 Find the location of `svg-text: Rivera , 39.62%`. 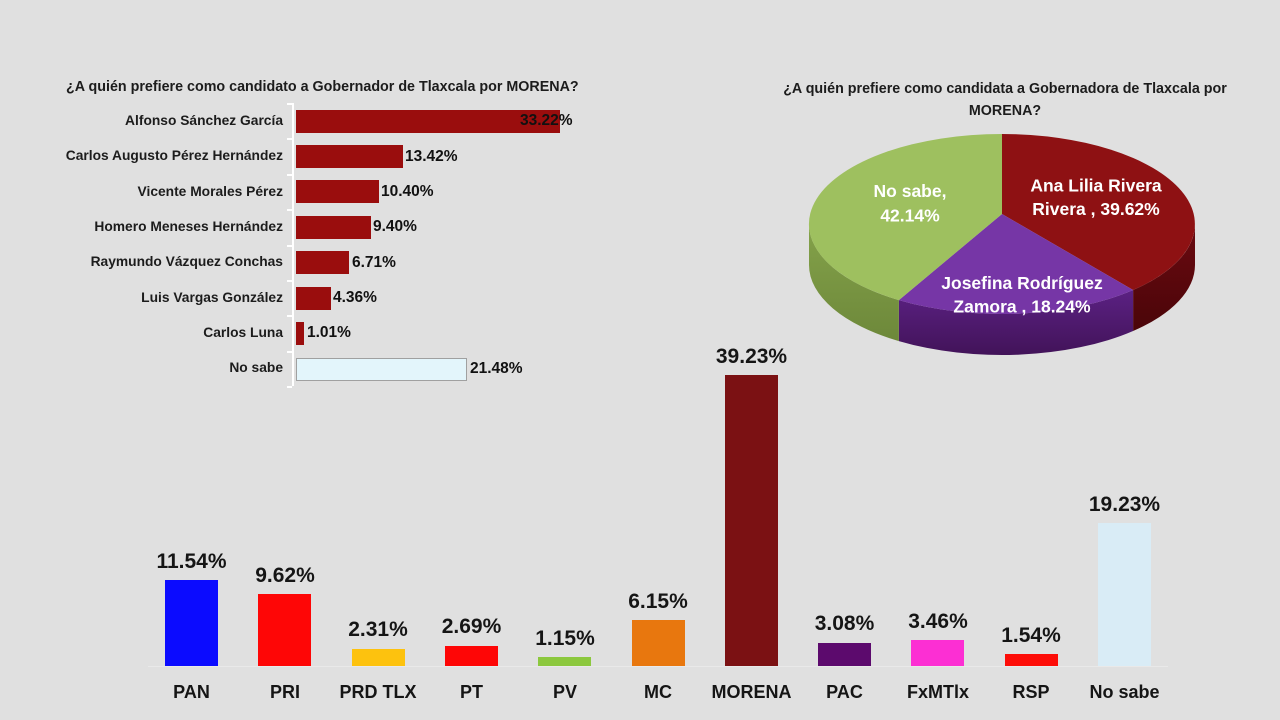

svg-text: Rivera , 39.62% is located at coordinates (1096, 209).